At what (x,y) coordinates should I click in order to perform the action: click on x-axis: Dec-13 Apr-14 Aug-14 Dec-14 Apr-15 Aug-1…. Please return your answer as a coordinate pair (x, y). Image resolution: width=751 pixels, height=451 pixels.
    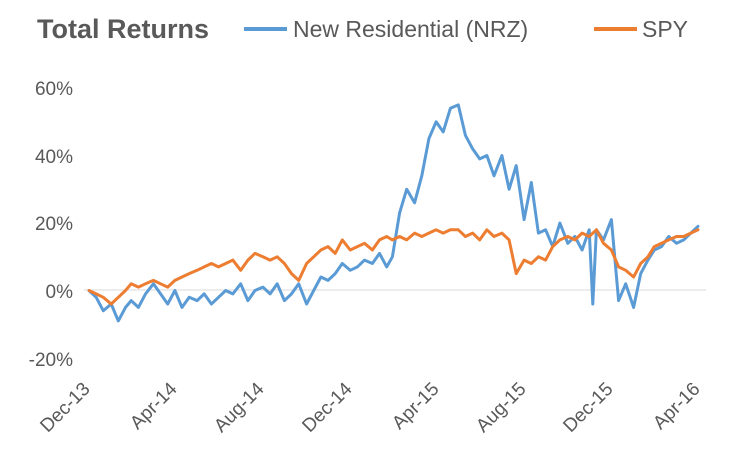
    Looking at the image, I should click on (370, 407).